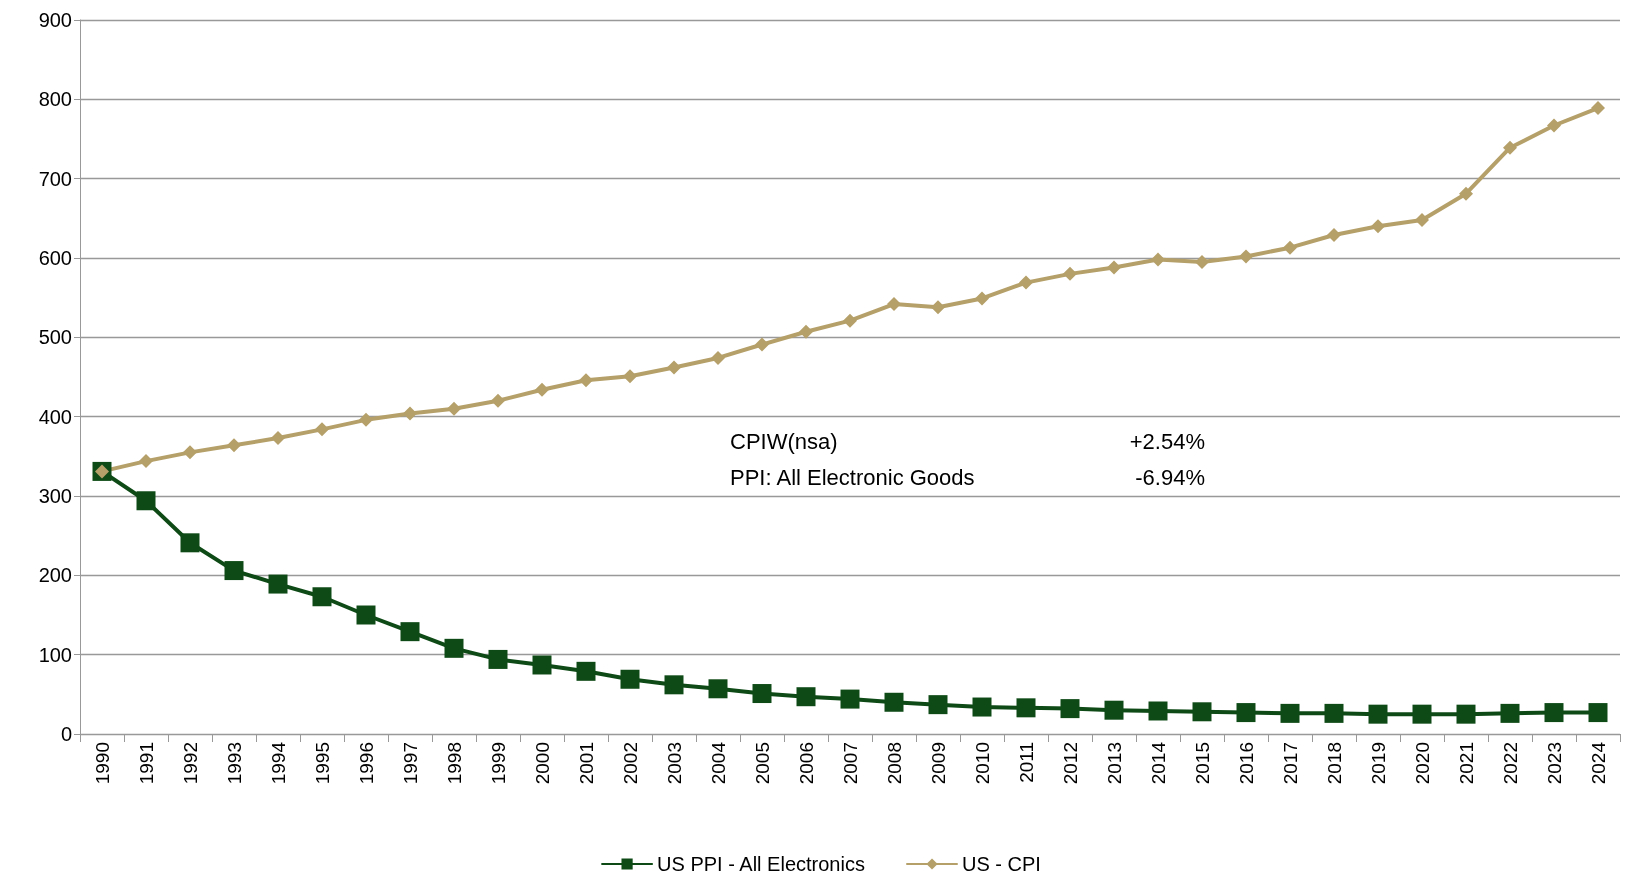 Image resolution: width=1642 pixels, height=879 pixels. What do you see at coordinates (542, 763) in the screenshot?
I see `x-tick-label: 2000` at bounding box center [542, 763].